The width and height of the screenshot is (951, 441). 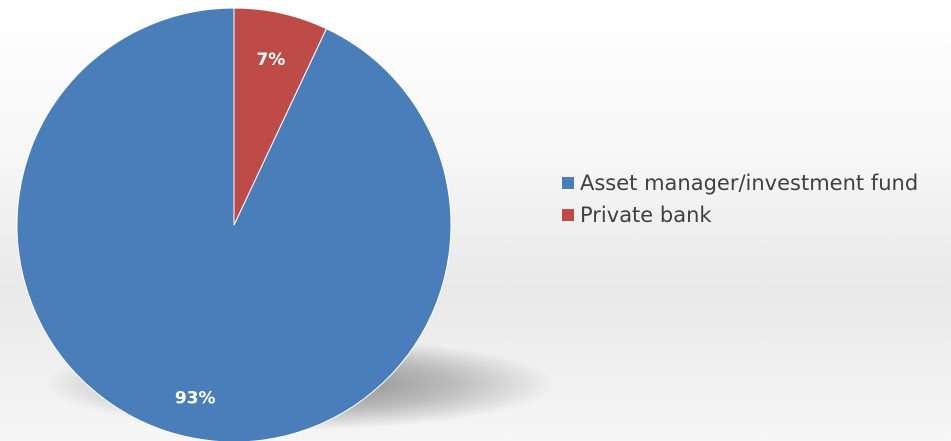 I want to click on legend-swatch-asset-manager, so click(x=568, y=183).